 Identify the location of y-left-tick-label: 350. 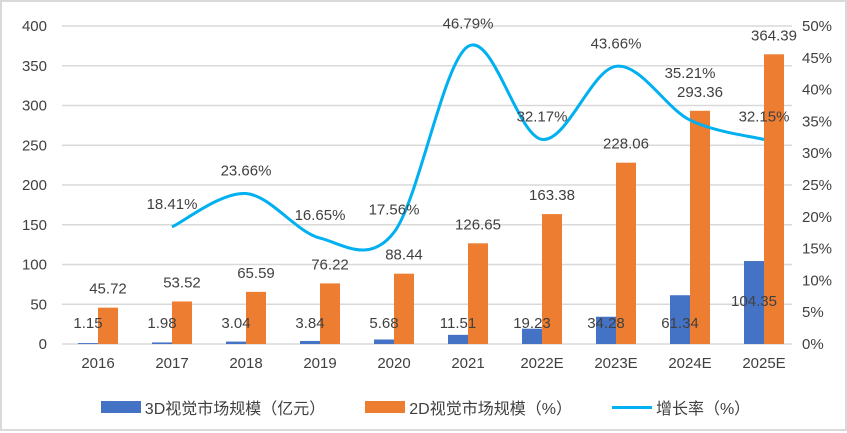
(34, 66).